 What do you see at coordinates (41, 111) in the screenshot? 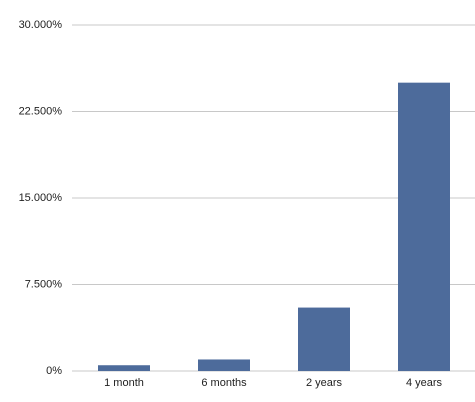
I see `y-tick-label: 22.500%` at bounding box center [41, 111].